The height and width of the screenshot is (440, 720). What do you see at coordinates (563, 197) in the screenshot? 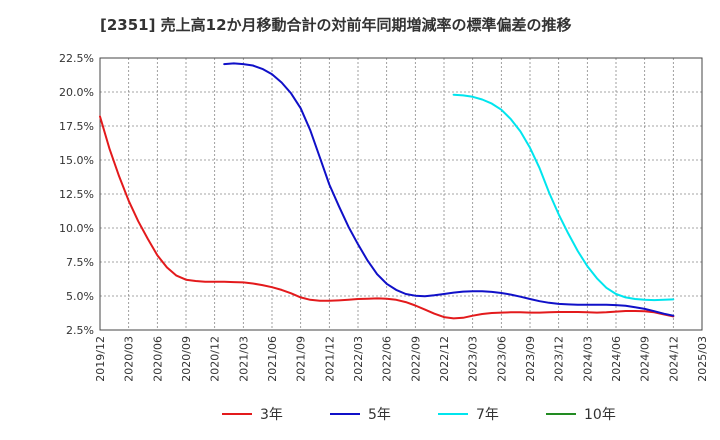
I see `series-line-7年` at bounding box center [563, 197].